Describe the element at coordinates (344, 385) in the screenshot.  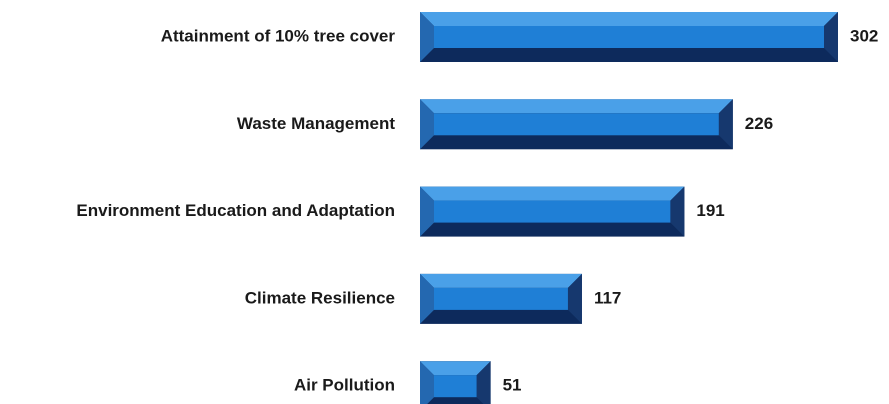
I see `category-label: Air Pollution` at that location.